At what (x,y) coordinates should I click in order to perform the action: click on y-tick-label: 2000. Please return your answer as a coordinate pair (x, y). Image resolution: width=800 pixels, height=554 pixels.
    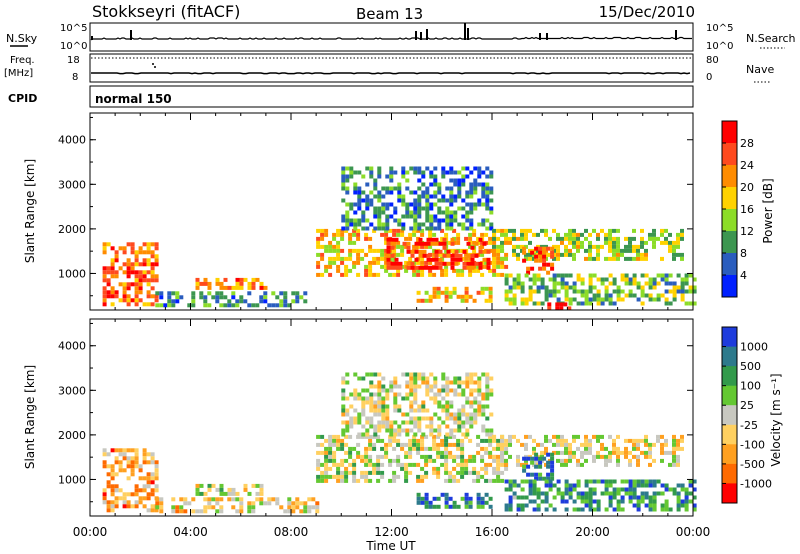
    Looking at the image, I should click on (72, 229).